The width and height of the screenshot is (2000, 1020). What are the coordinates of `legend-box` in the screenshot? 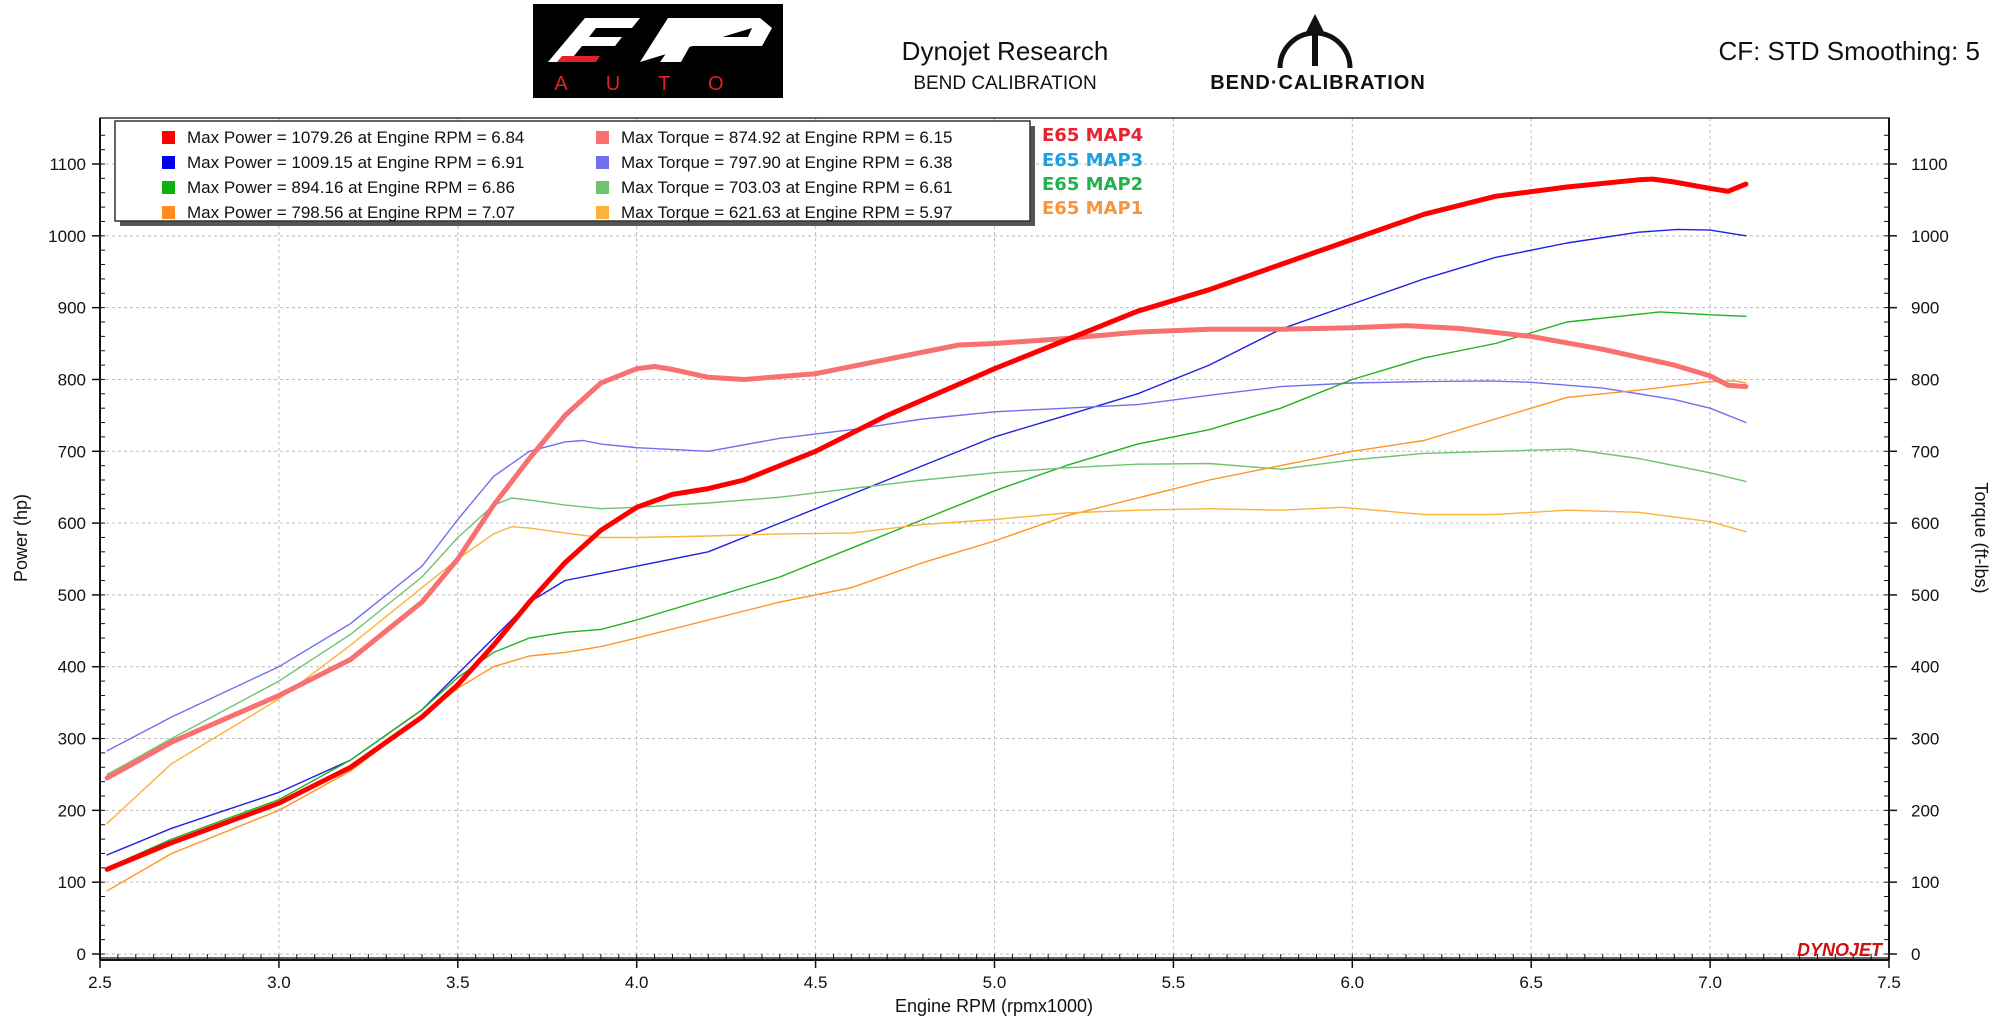 It's located at (572, 171).